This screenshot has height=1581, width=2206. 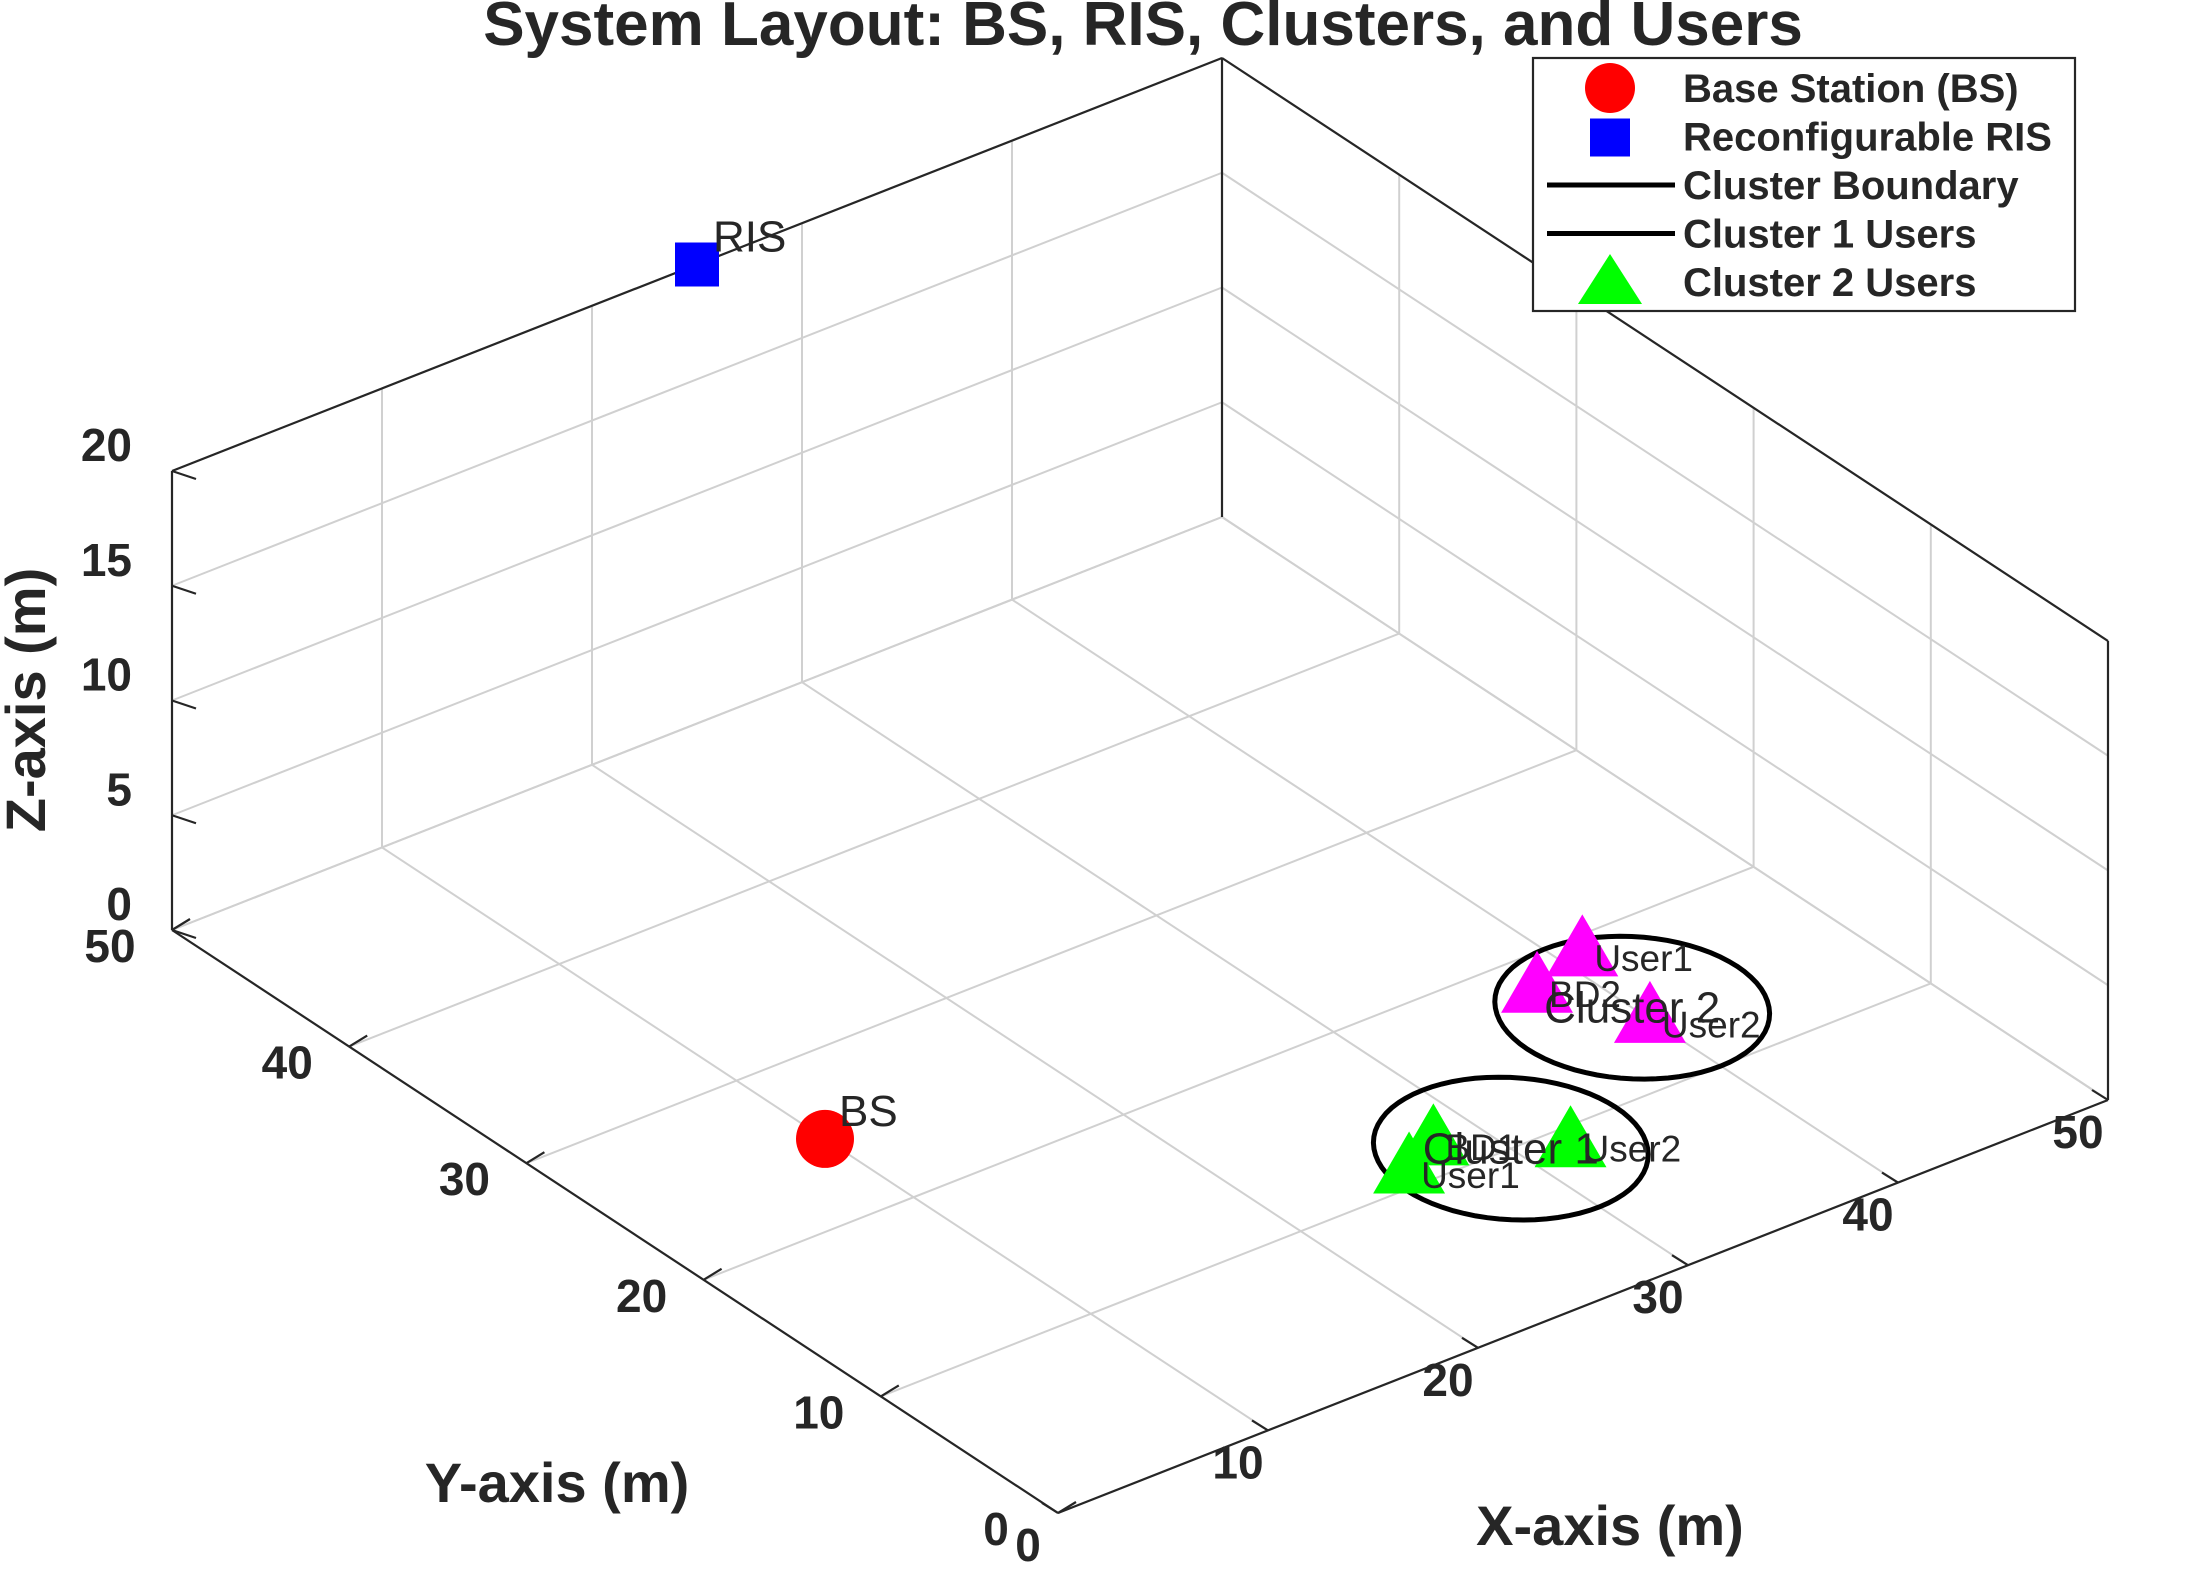 I want to click on legend-marker-triangle, so click(x=1610, y=279).